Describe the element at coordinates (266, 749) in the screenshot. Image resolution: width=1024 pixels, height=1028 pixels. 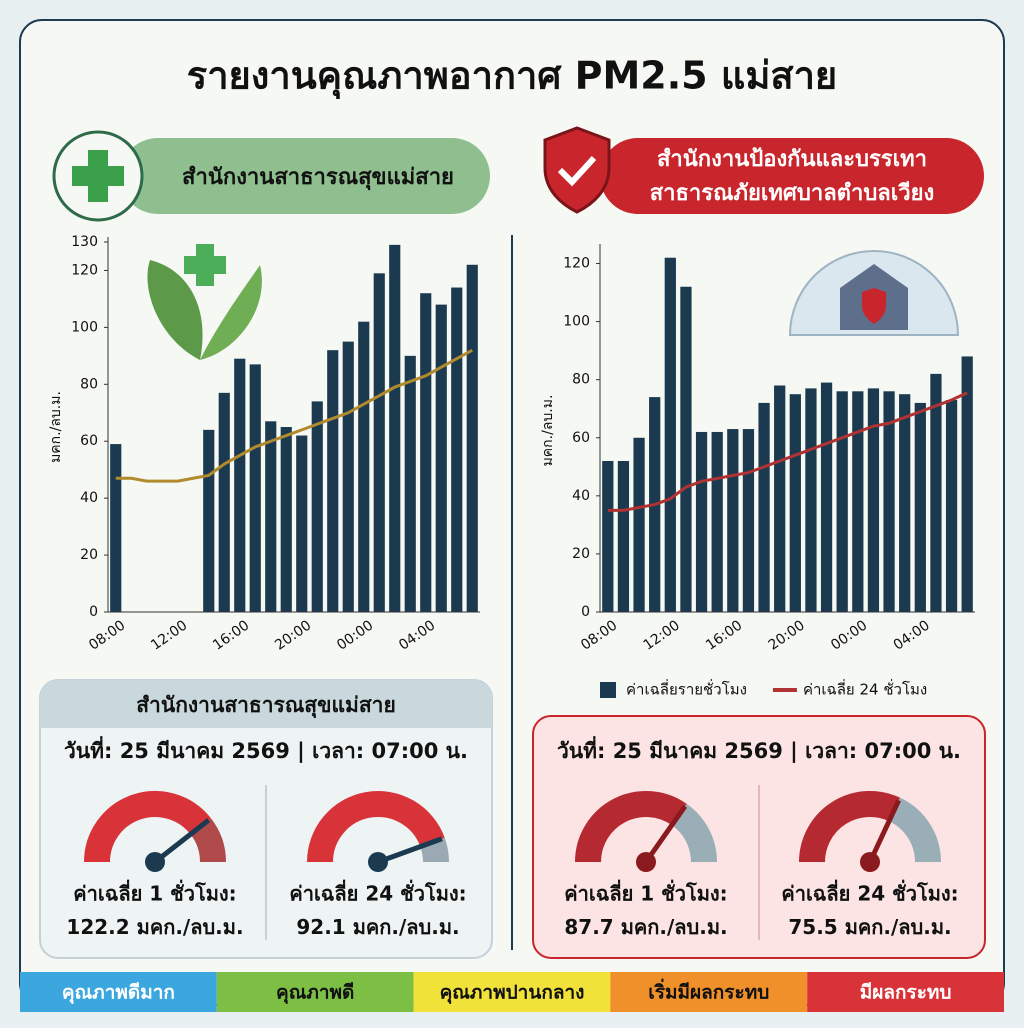
I see `left-card-datetime: วันที่: 25 มีนาคม 2569 | เวลา: 07:00 น.` at that location.